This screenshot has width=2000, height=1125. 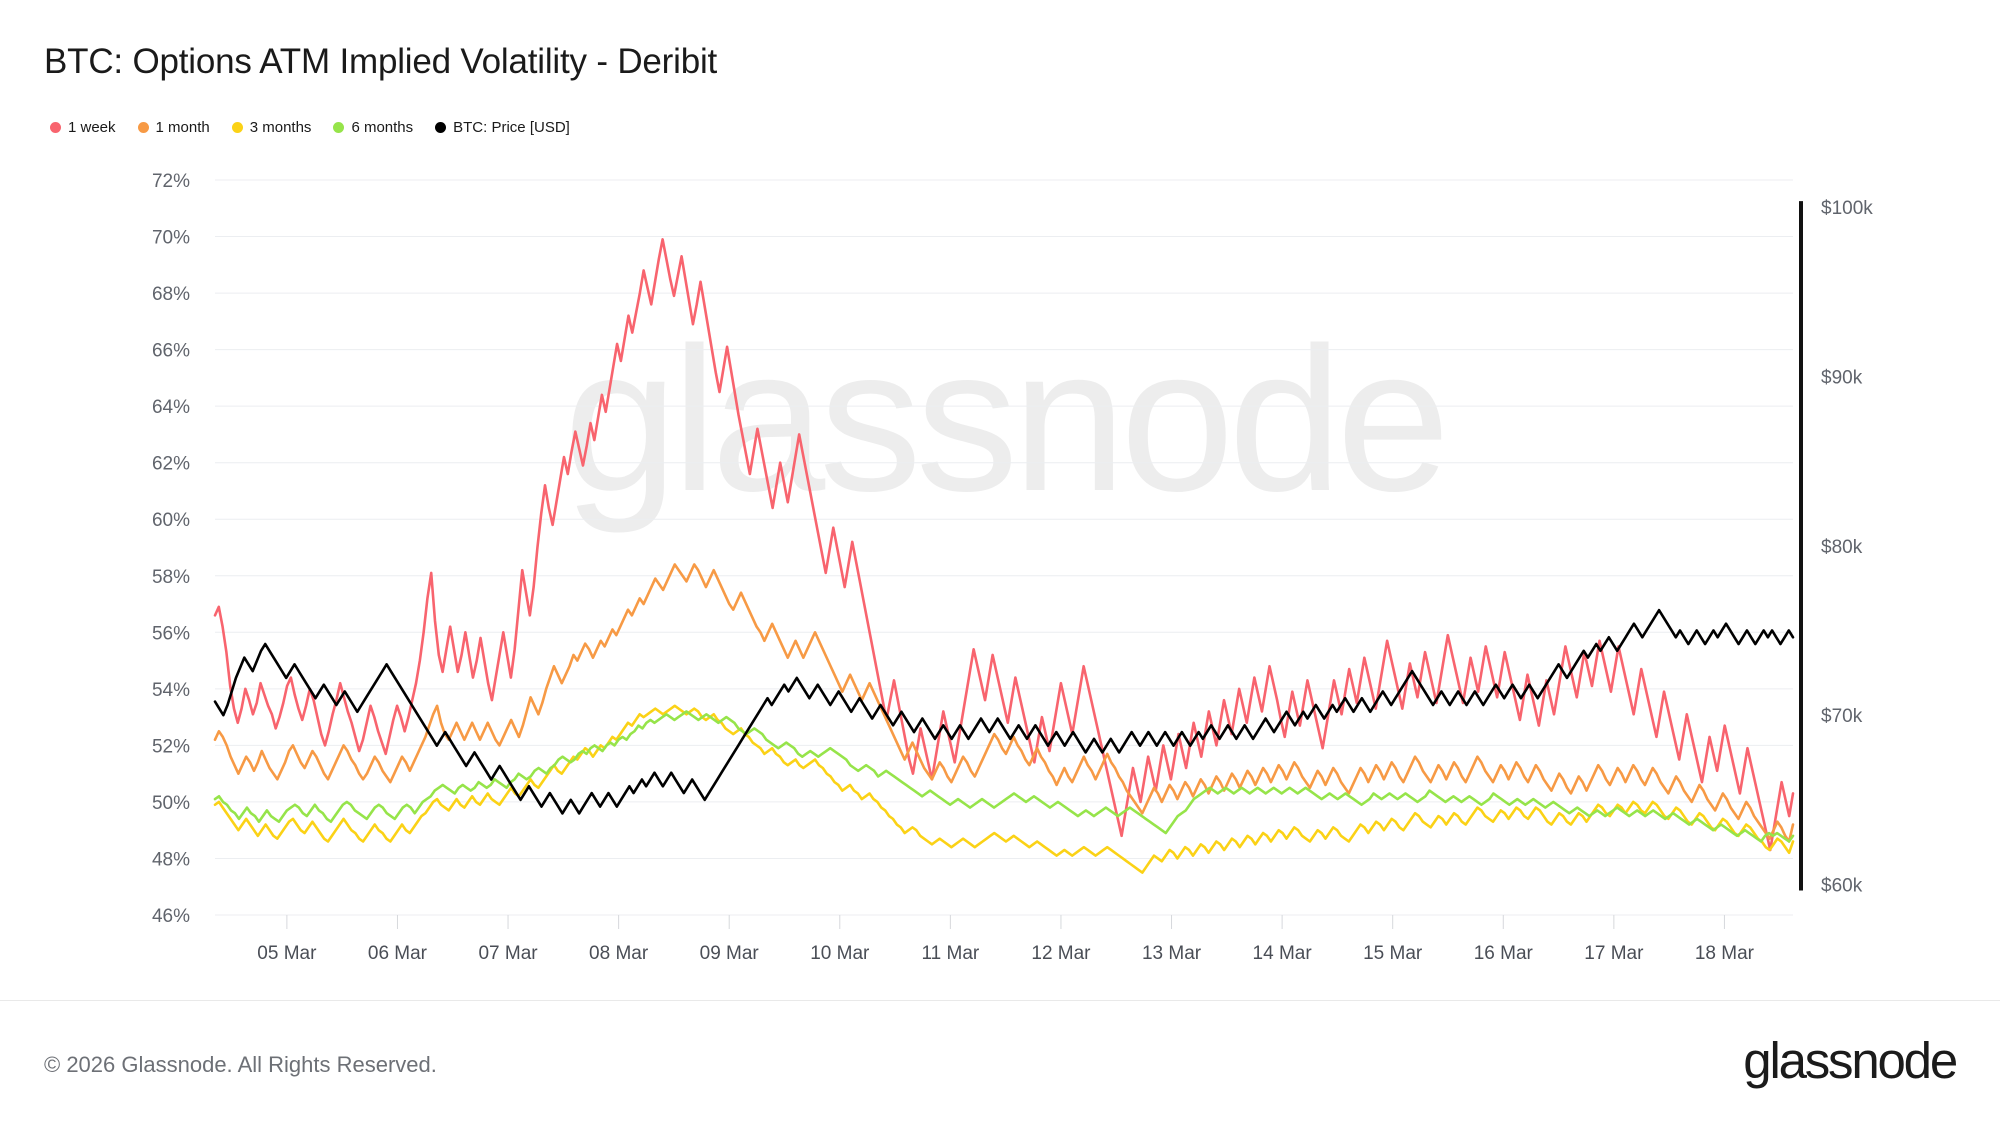 I want to click on x-axis-tick-label: 11 Mar, so click(x=951, y=953).